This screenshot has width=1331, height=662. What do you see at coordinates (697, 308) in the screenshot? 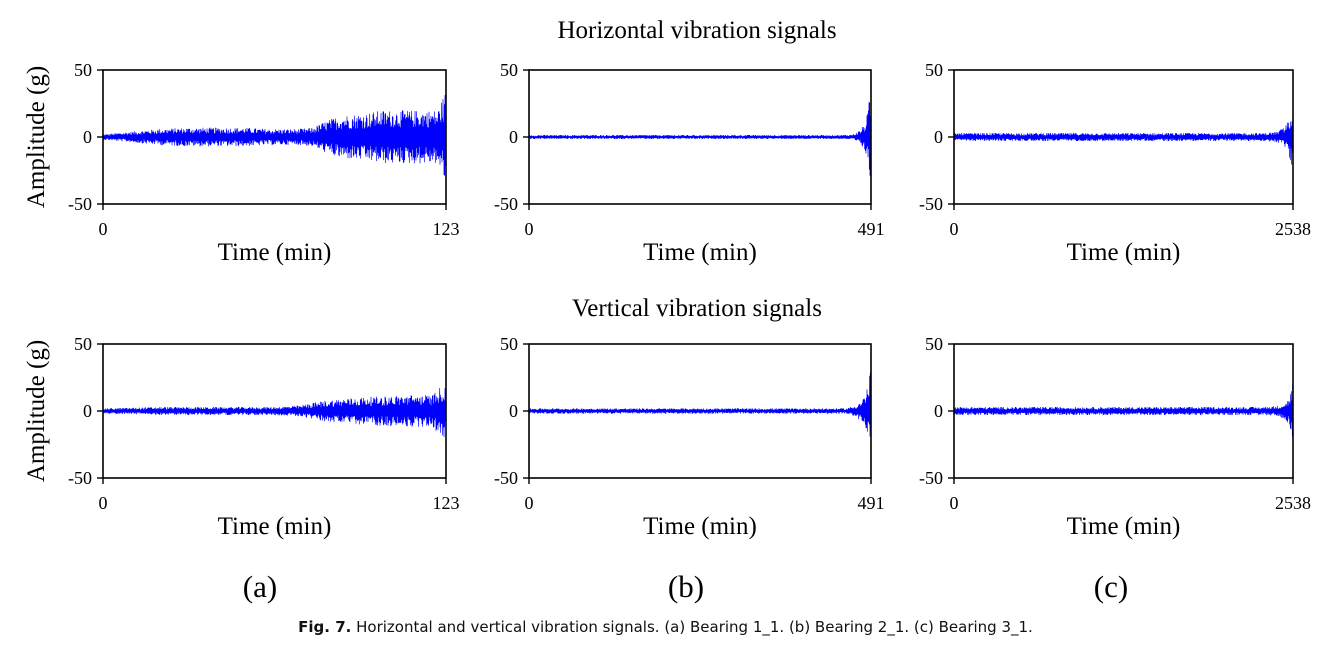
I see `row-title-vertical: Vertical vibration signals` at bounding box center [697, 308].